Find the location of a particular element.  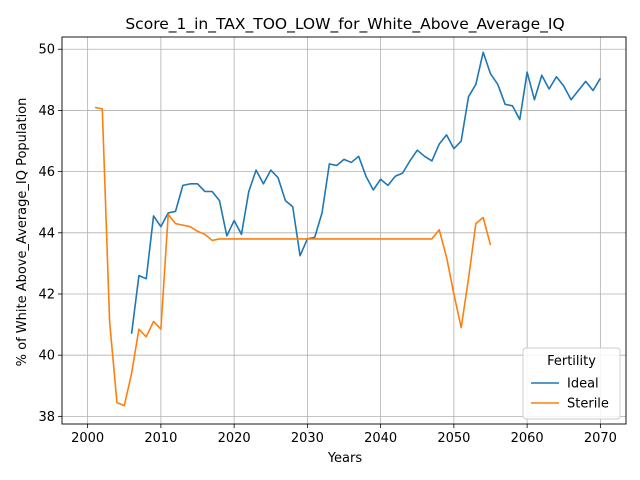

y-tick-label: 50 is located at coordinates (46, 50).